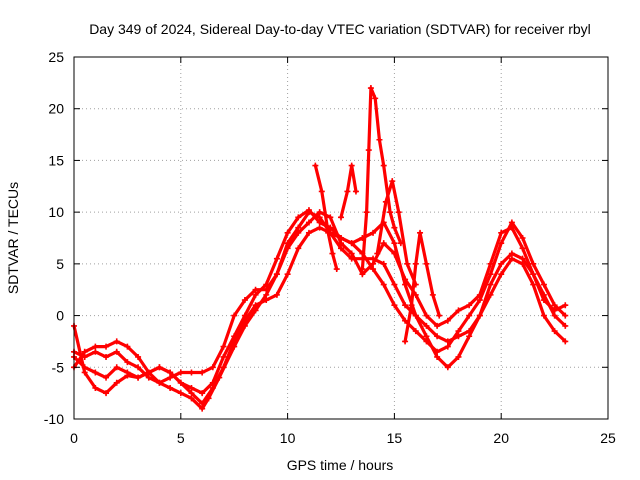  What do you see at coordinates (56, 57) in the screenshot?
I see `y-tick-label: 25` at bounding box center [56, 57].